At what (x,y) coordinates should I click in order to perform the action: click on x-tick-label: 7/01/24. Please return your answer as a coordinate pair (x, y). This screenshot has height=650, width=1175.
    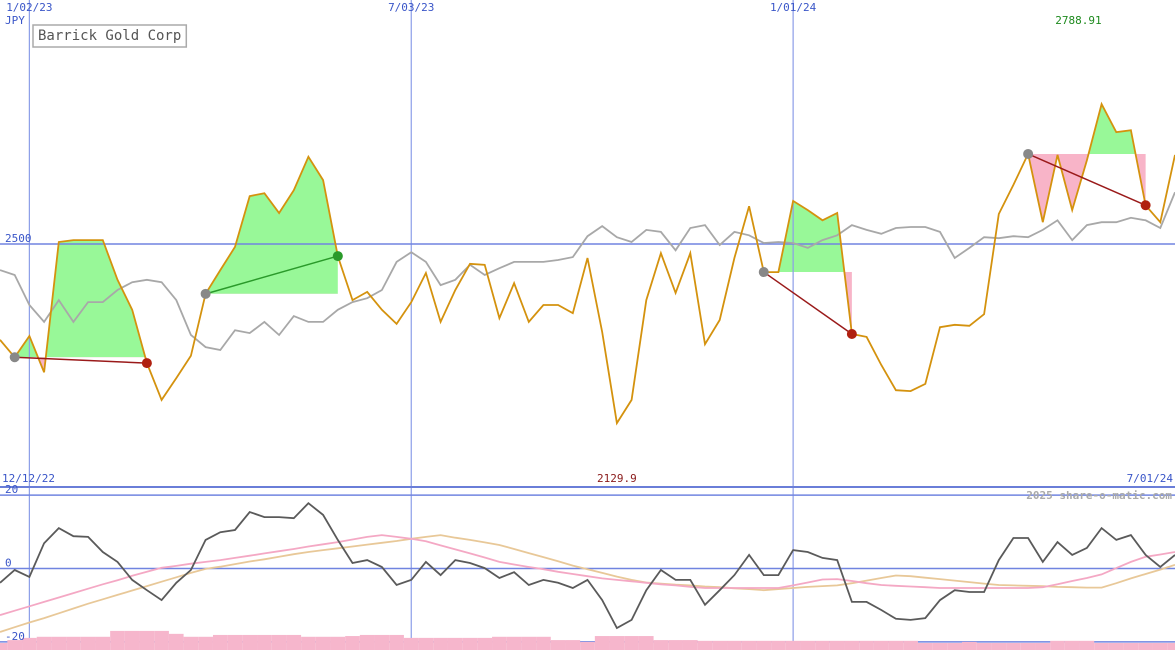
    Looking at the image, I should click on (1150, 478).